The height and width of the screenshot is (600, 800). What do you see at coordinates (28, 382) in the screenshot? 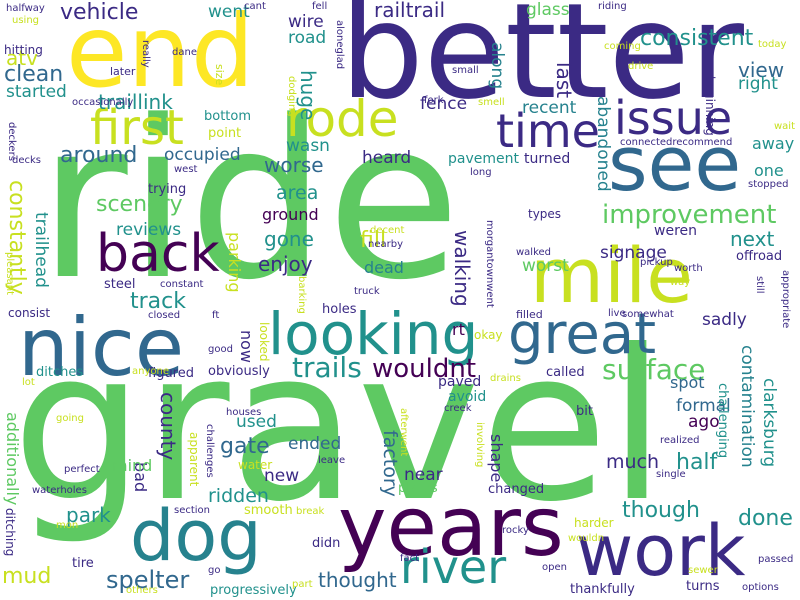
I see `word-lot: lot` at bounding box center [28, 382].